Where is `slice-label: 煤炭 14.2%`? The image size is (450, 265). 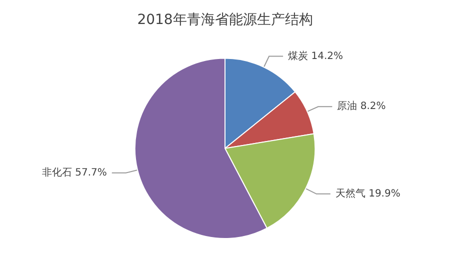 slice-label: 煤炭 14.2% is located at coordinates (316, 56).